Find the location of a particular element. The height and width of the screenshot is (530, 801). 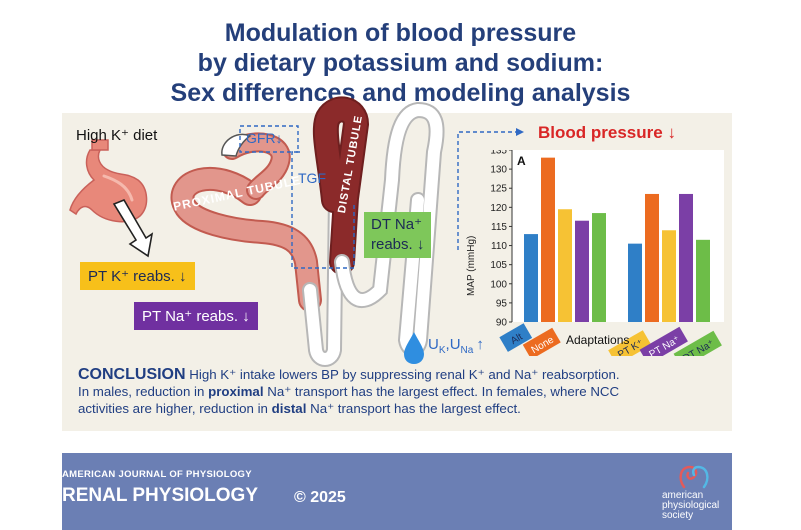

y-tick-label: 110 is located at coordinates (499, 246).